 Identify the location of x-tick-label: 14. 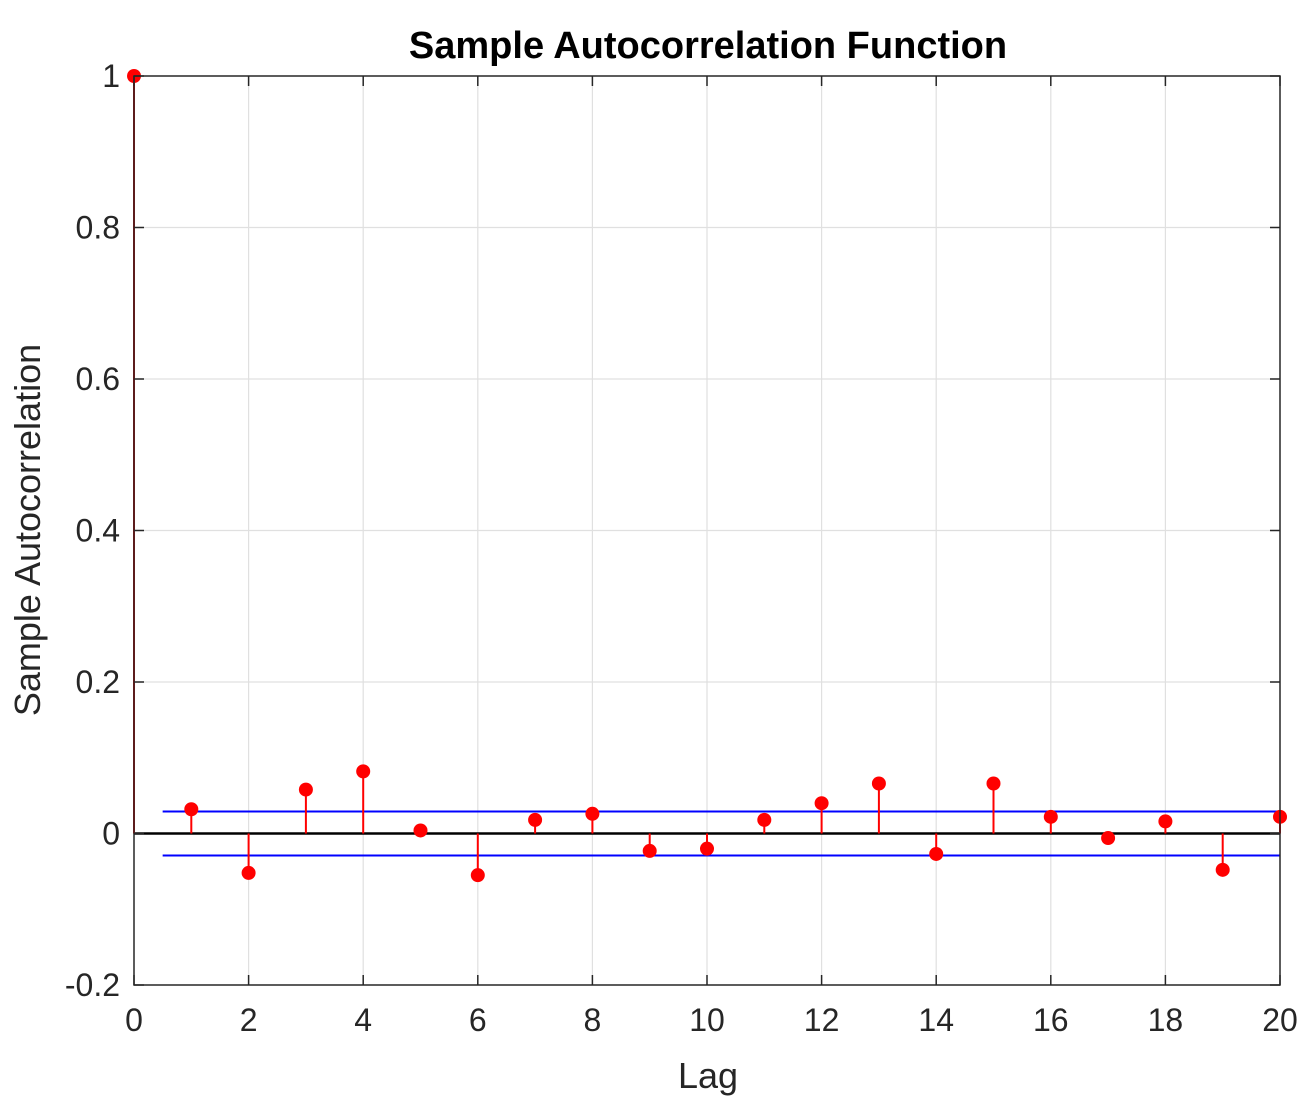
(936, 1020).